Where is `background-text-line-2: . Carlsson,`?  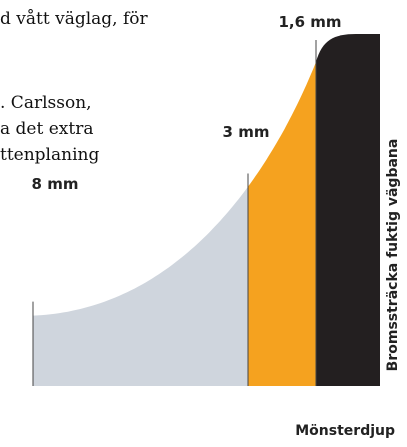 background-text-line-2: . Carlsson, is located at coordinates (46, 103).